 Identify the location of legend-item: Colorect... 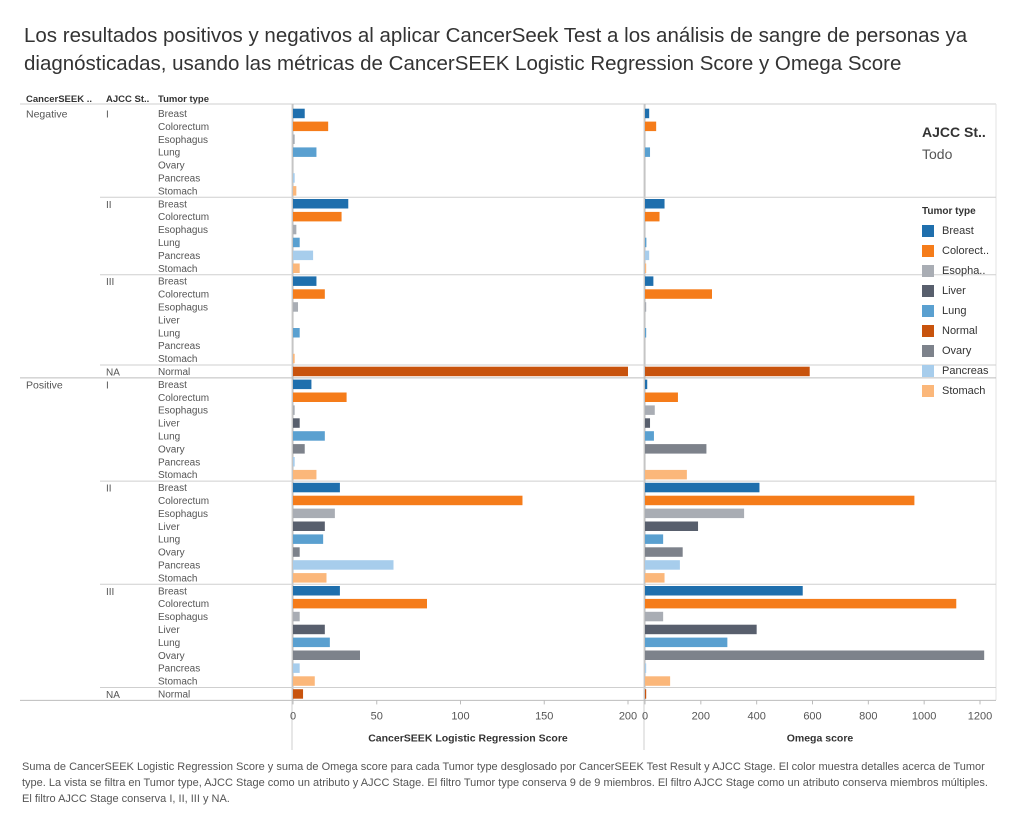
(967, 251).